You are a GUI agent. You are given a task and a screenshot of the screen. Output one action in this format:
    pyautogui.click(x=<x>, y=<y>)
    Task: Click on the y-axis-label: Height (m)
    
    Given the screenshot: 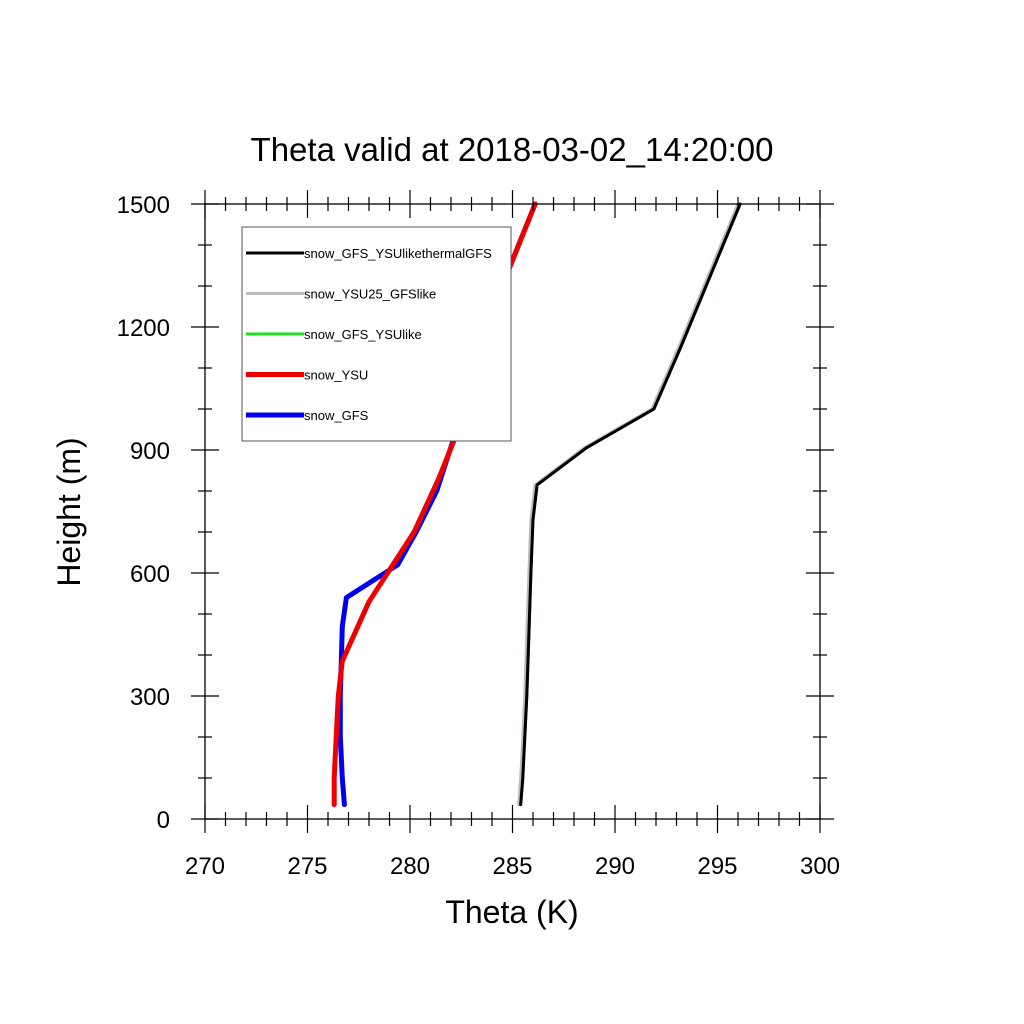 What is the action you would take?
    pyautogui.click(x=69, y=511)
    